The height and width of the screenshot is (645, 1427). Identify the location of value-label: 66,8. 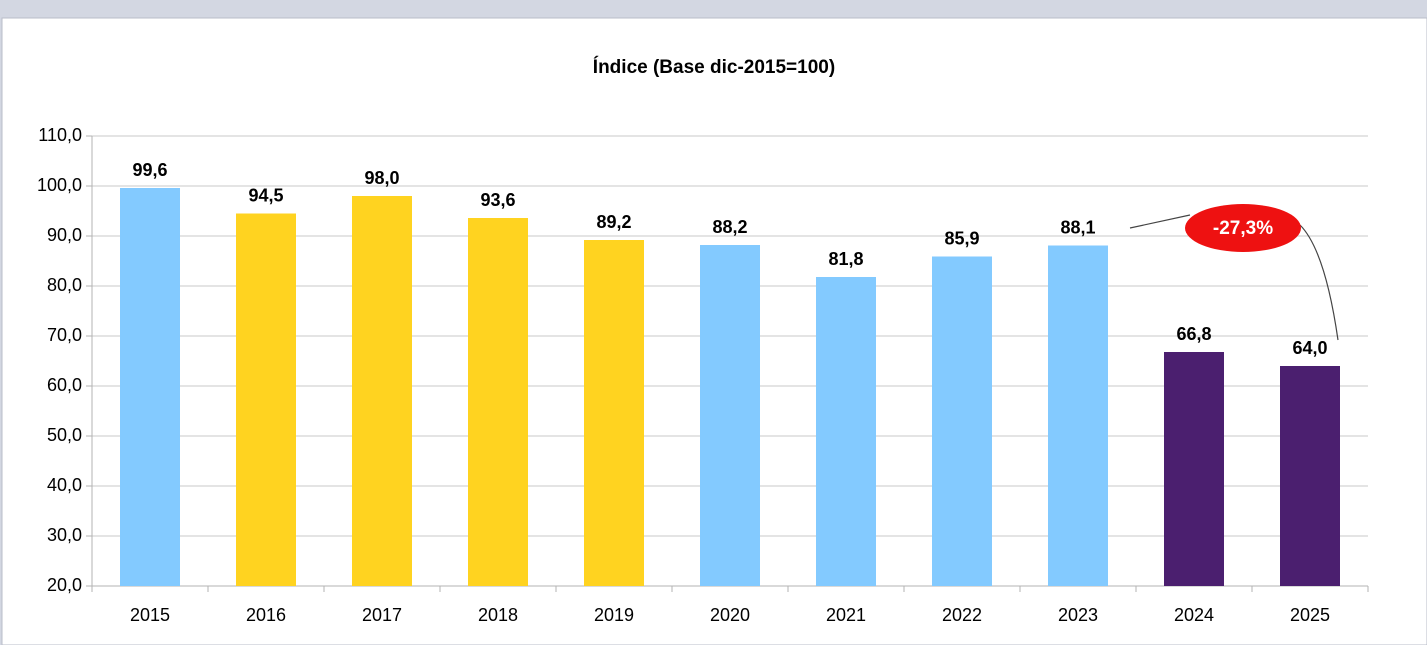
(1193, 334).